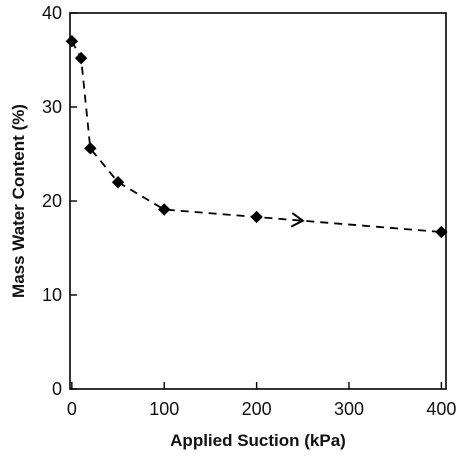  What do you see at coordinates (297, 220) in the screenshot?
I see `direction-arrow` at bounding box center [297, 220].